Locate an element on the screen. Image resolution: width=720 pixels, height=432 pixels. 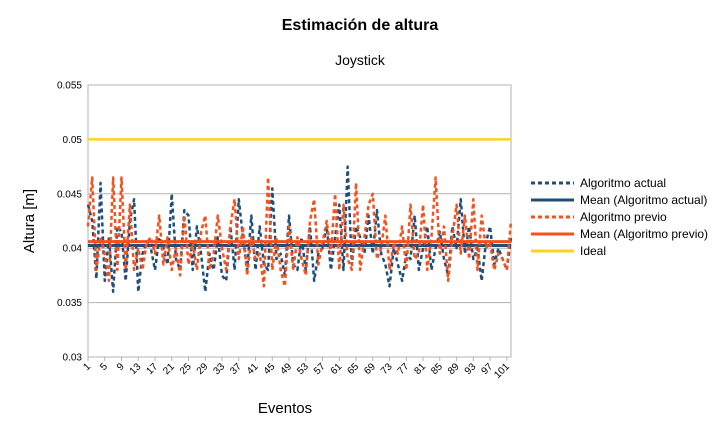
y-tick-label: 0.035 is located at coordinates (69, 303).